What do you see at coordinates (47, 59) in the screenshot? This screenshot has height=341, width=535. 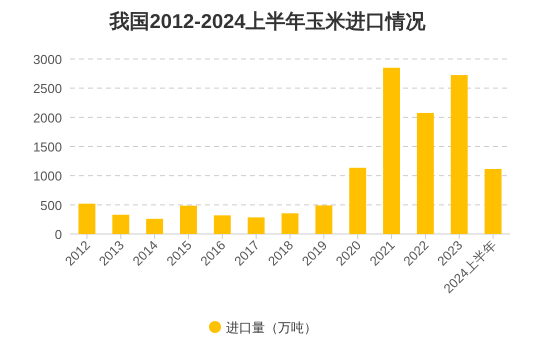 I see `y-tick-label: 3000` at bounding box center [47, 59].